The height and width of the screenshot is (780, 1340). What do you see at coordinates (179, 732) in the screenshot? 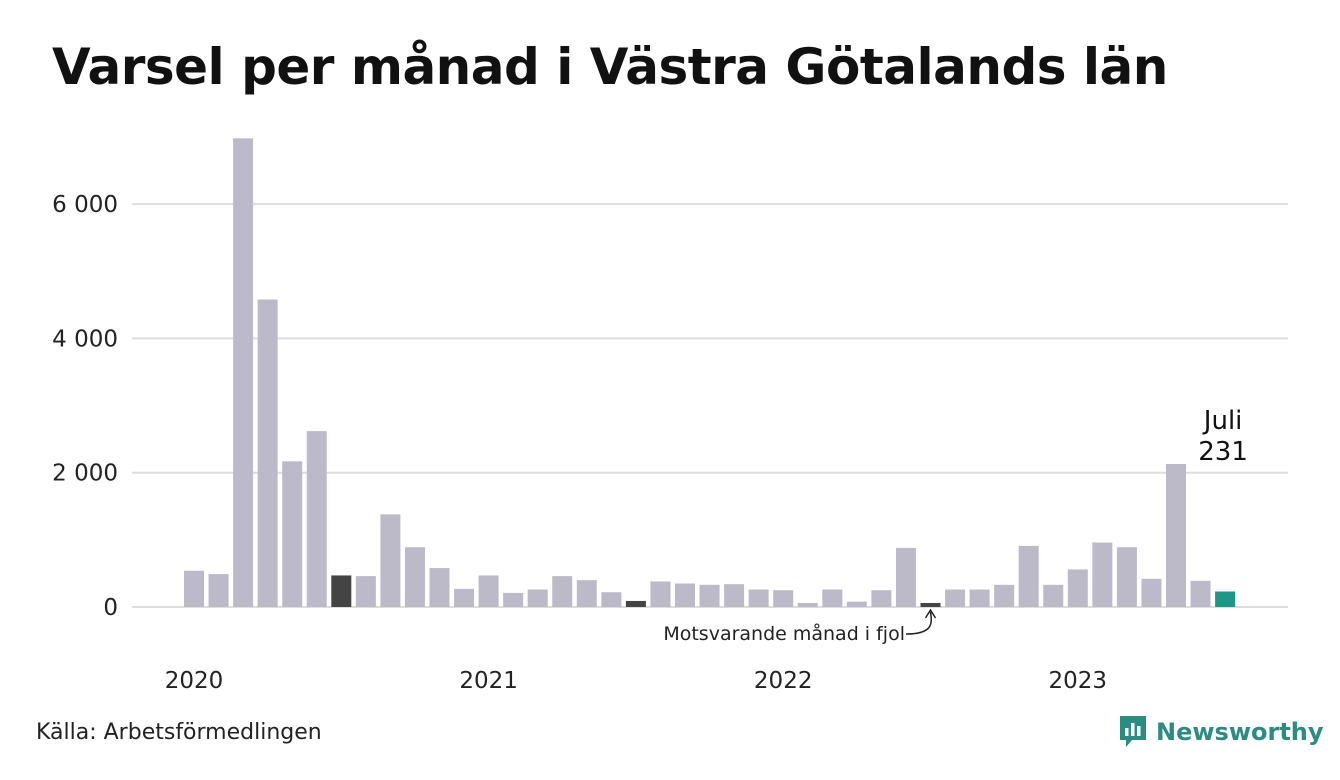
I see `source-note: Källa: Arbetsförmedlingen` at bounding box center [179, 732].